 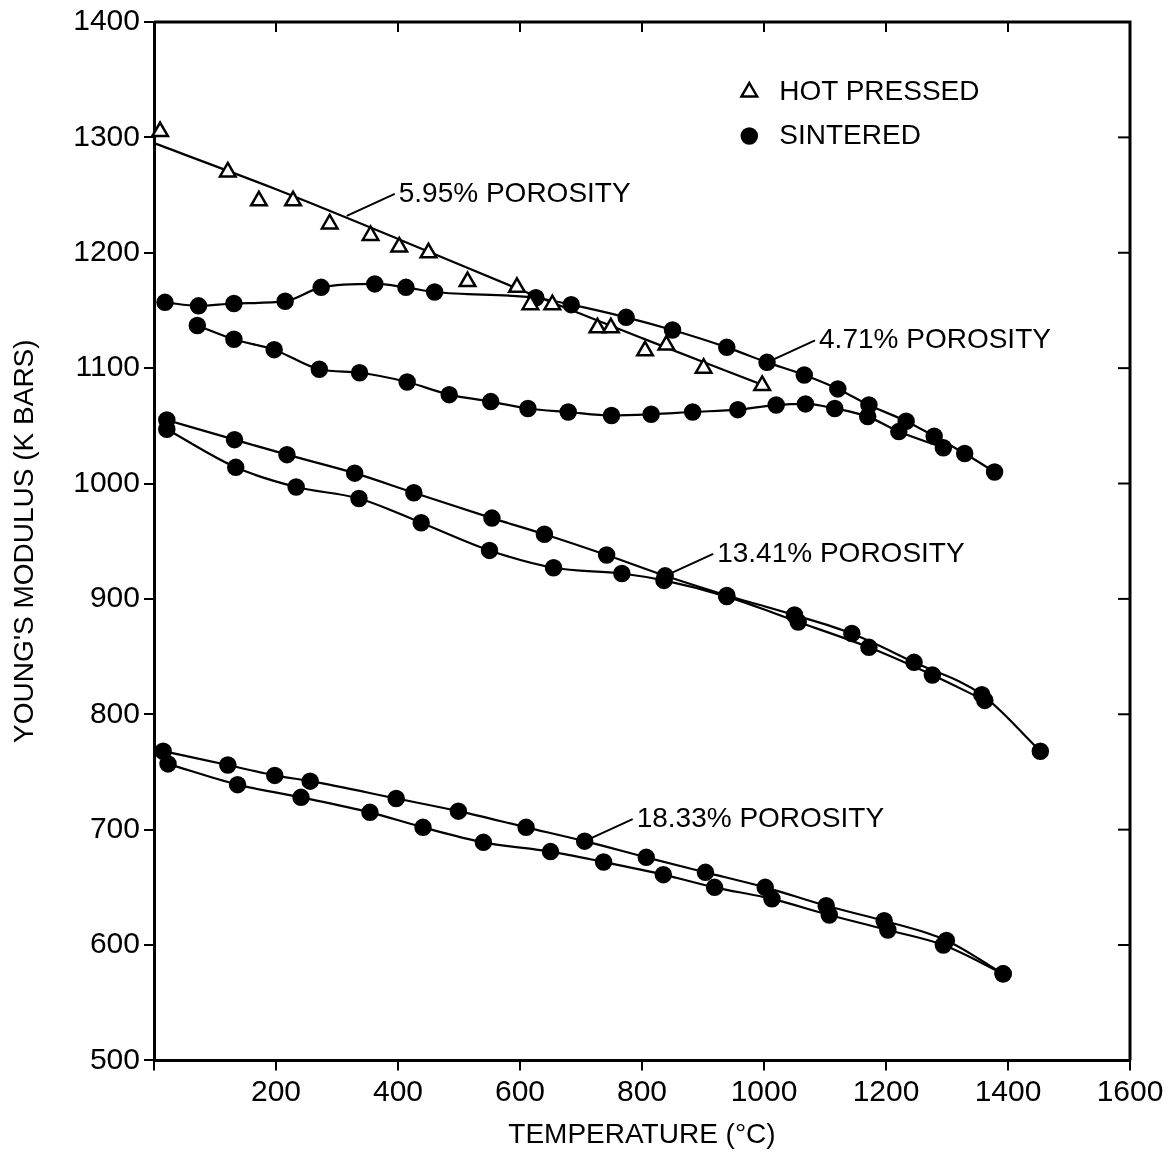 I want to click on y-axis-title: YOUNG'S MODULUS (K BARS), so click(x=23, y=541).